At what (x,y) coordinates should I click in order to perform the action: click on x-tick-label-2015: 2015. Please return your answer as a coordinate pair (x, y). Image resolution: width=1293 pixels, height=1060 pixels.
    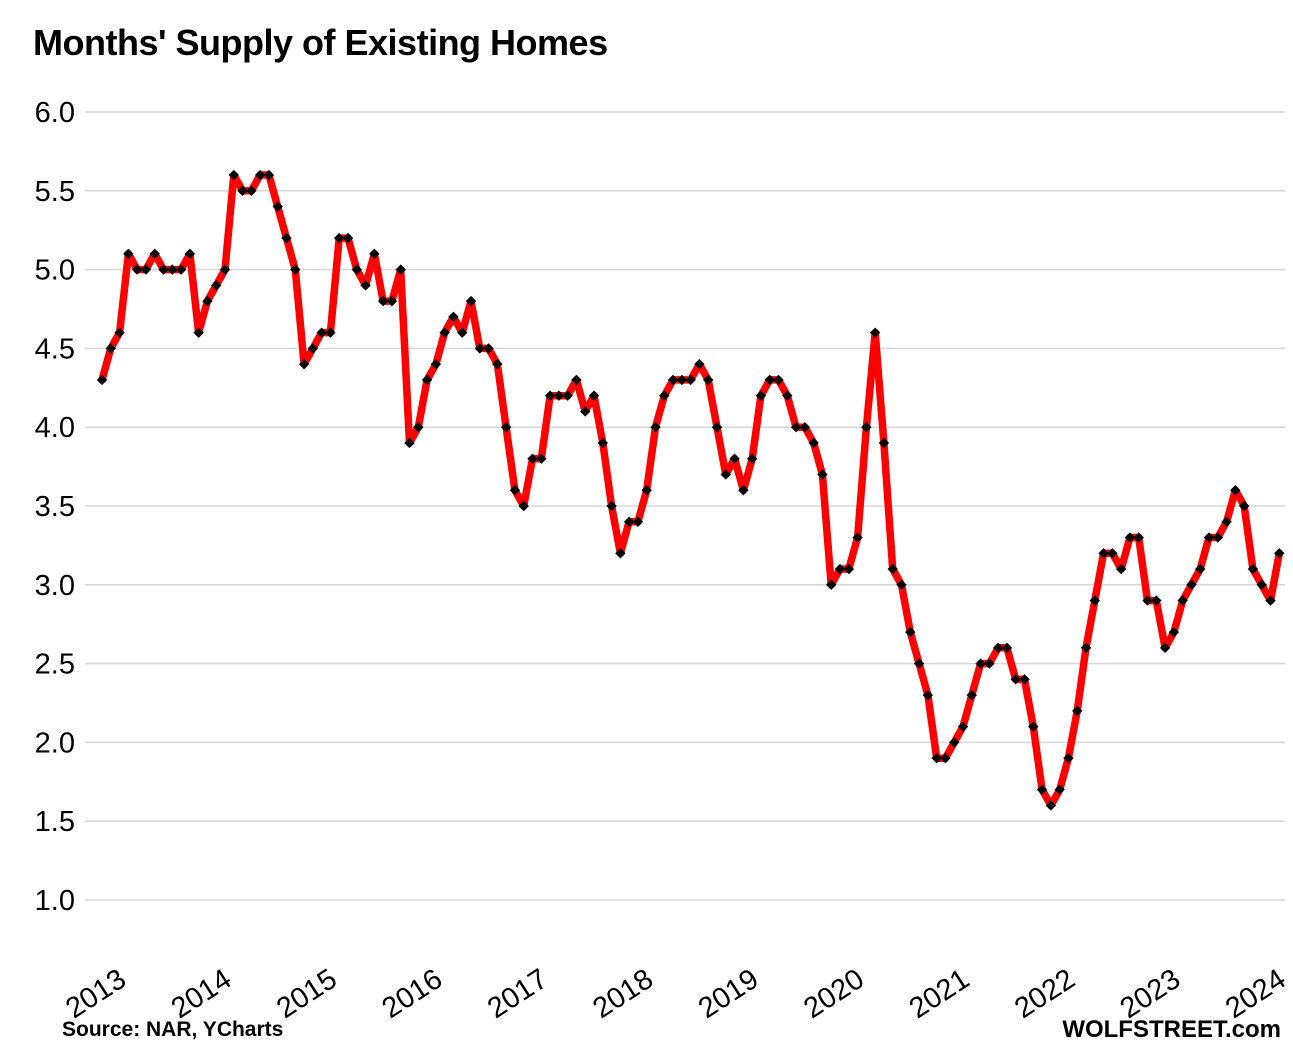
    Looking at the image, I should click on (307, 994).